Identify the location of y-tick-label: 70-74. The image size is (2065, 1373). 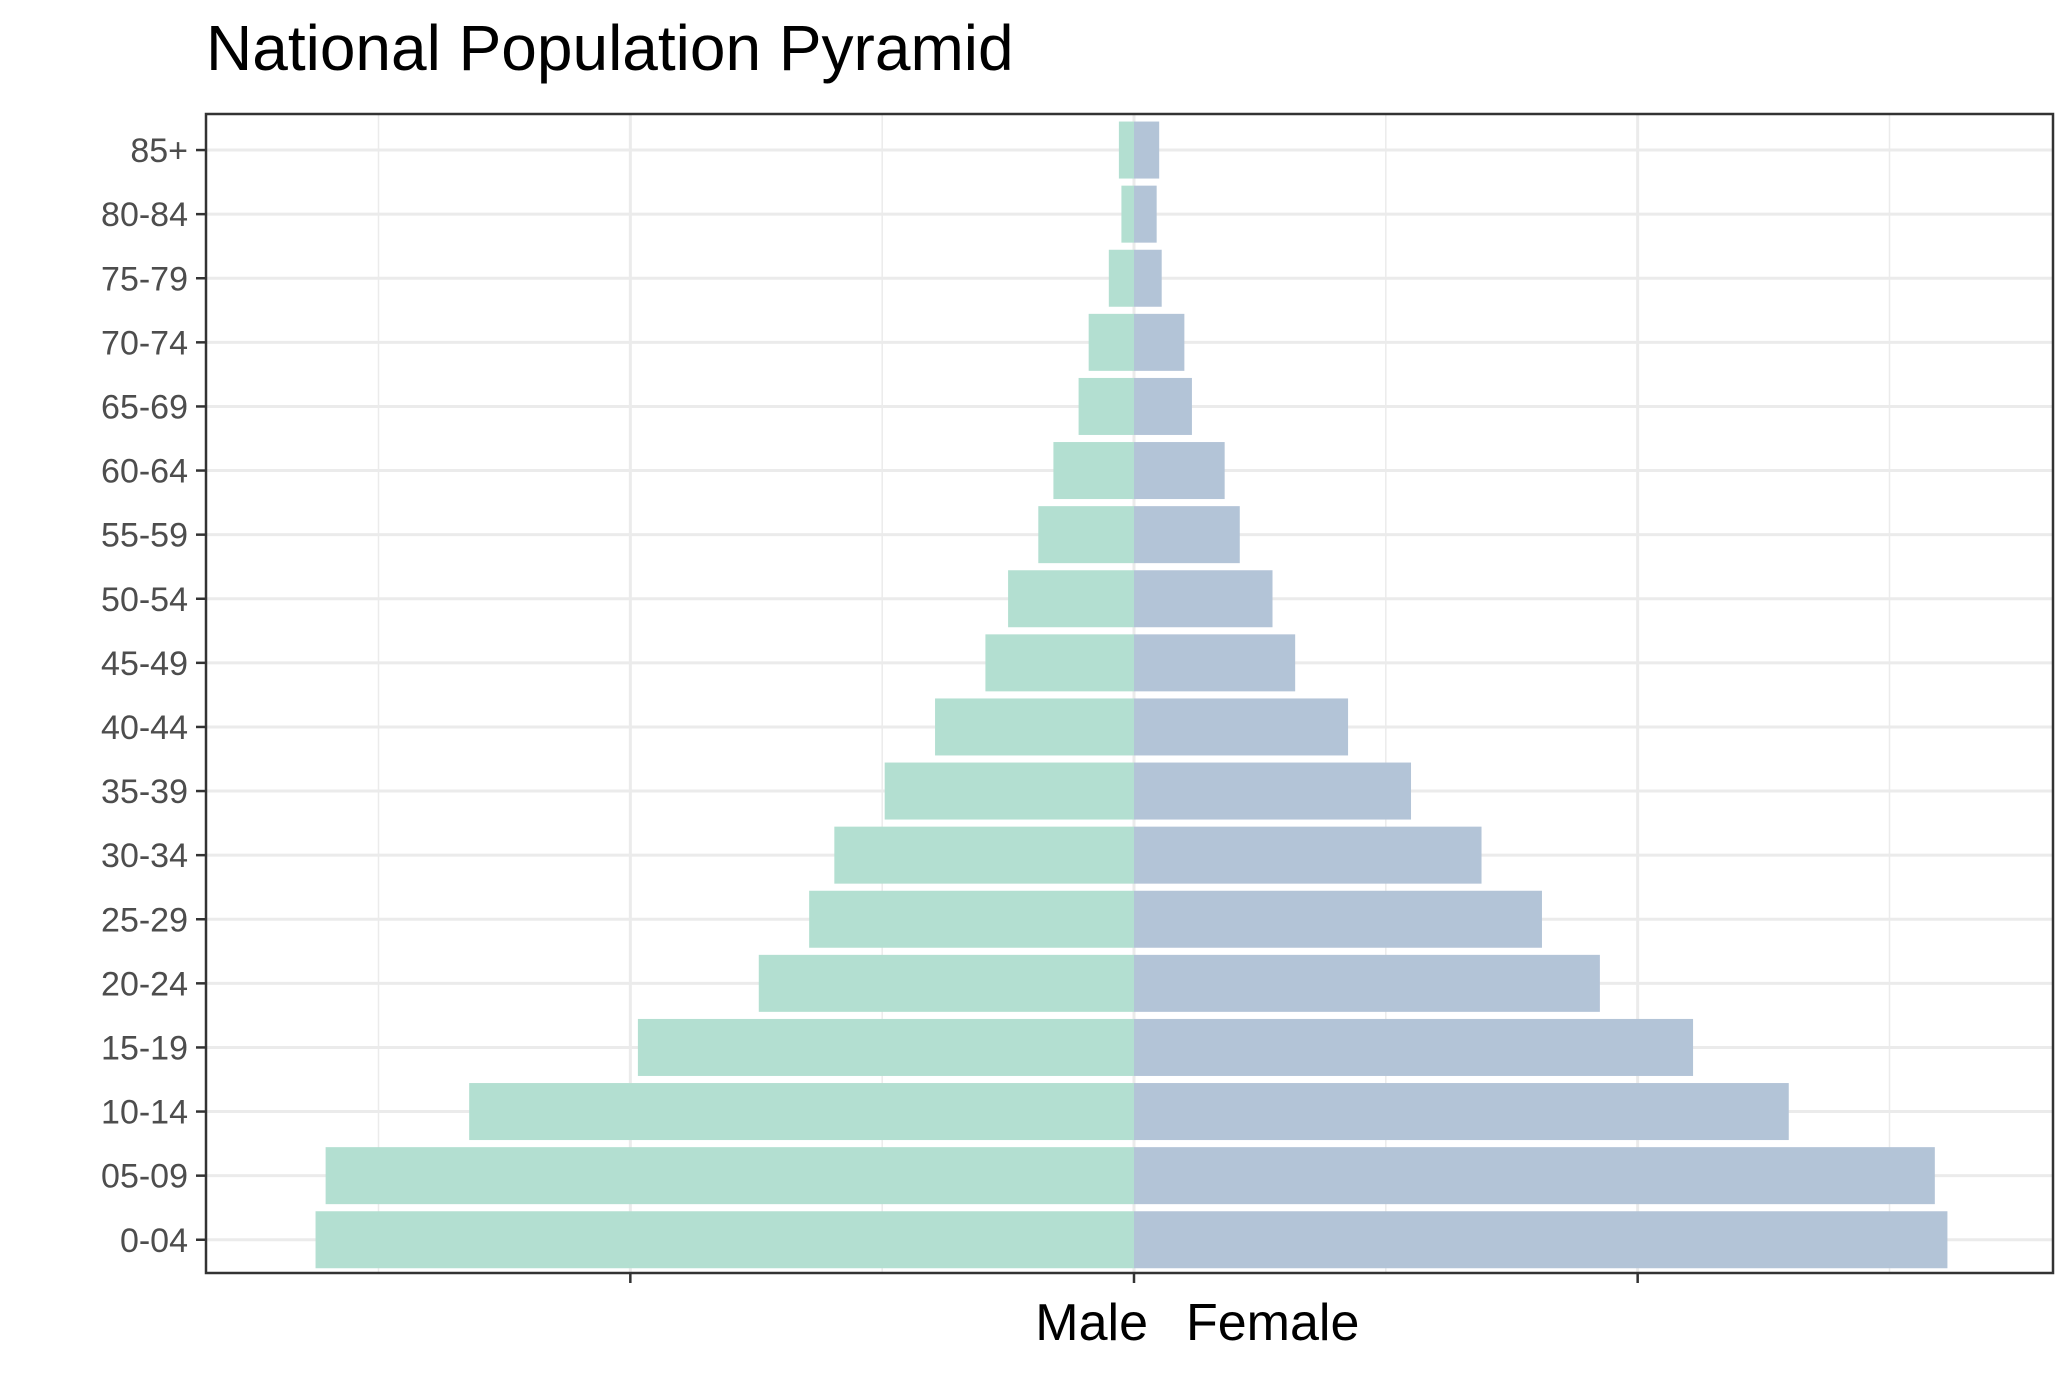
(144, 343).